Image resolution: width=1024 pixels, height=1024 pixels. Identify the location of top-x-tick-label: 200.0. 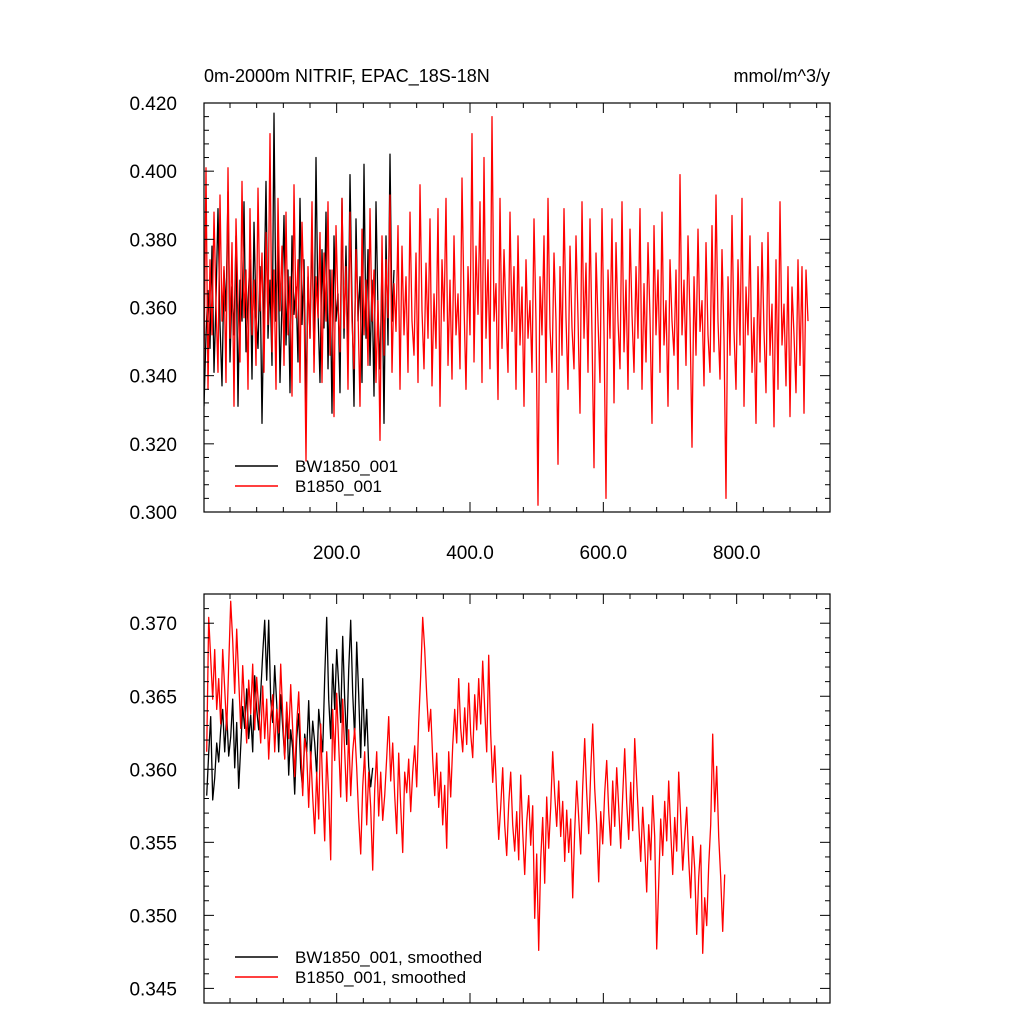
(337, 553).